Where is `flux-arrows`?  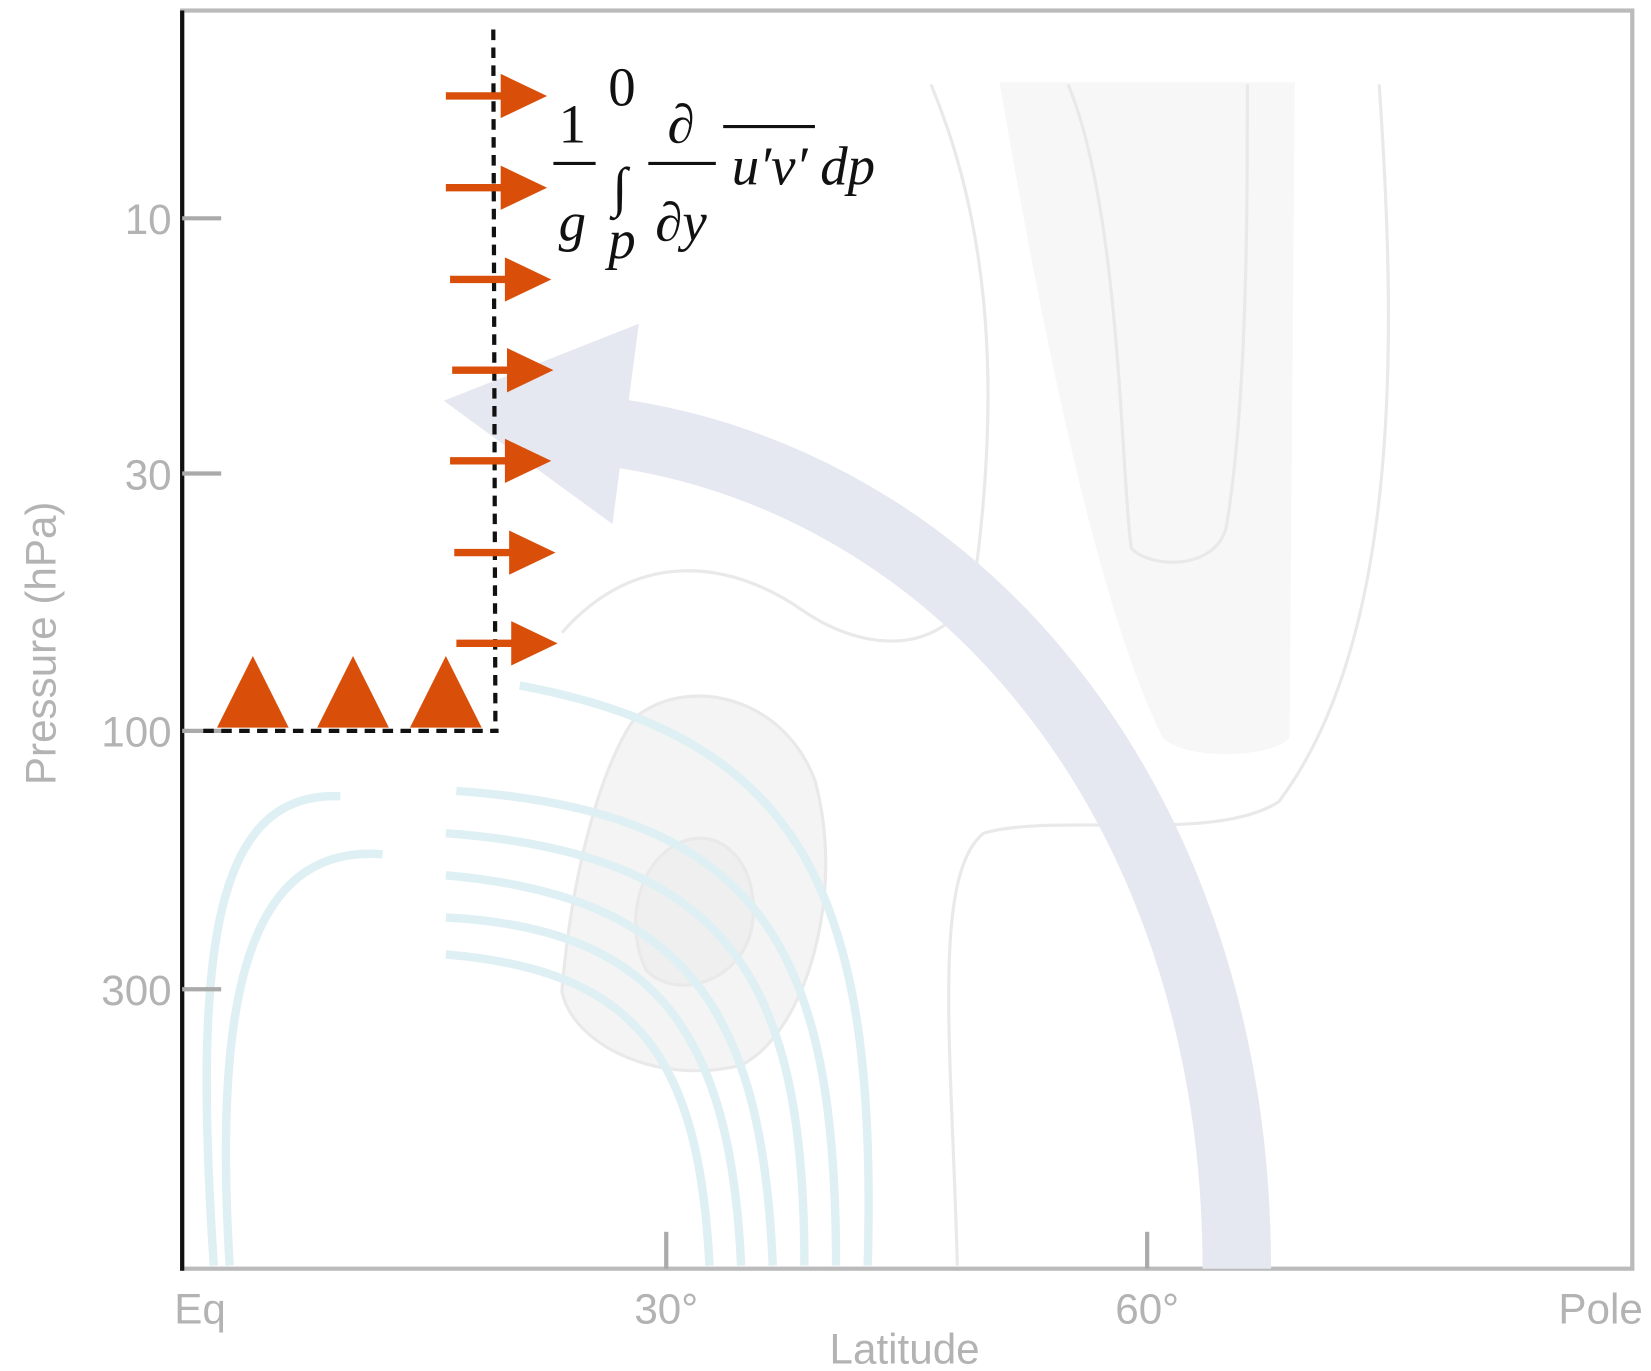 flux-arrows is located at coordinates (387, 400).